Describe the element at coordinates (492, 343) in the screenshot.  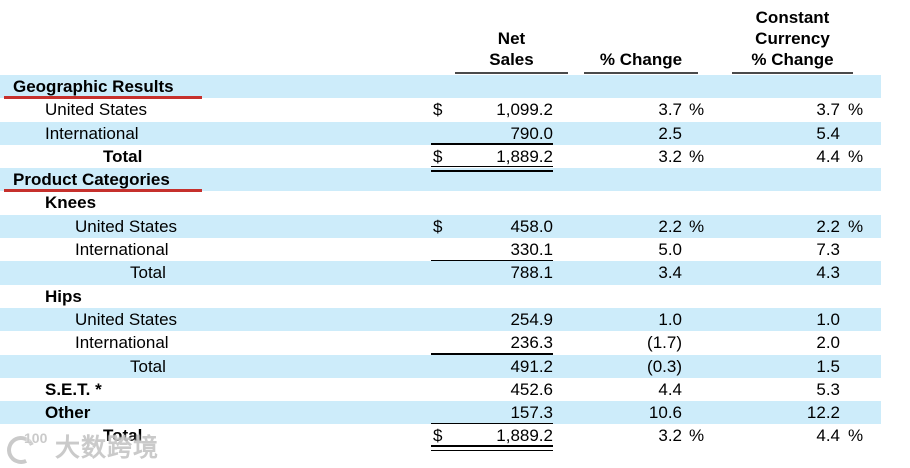
I see `net-sales-cell: 236.3` at that location.